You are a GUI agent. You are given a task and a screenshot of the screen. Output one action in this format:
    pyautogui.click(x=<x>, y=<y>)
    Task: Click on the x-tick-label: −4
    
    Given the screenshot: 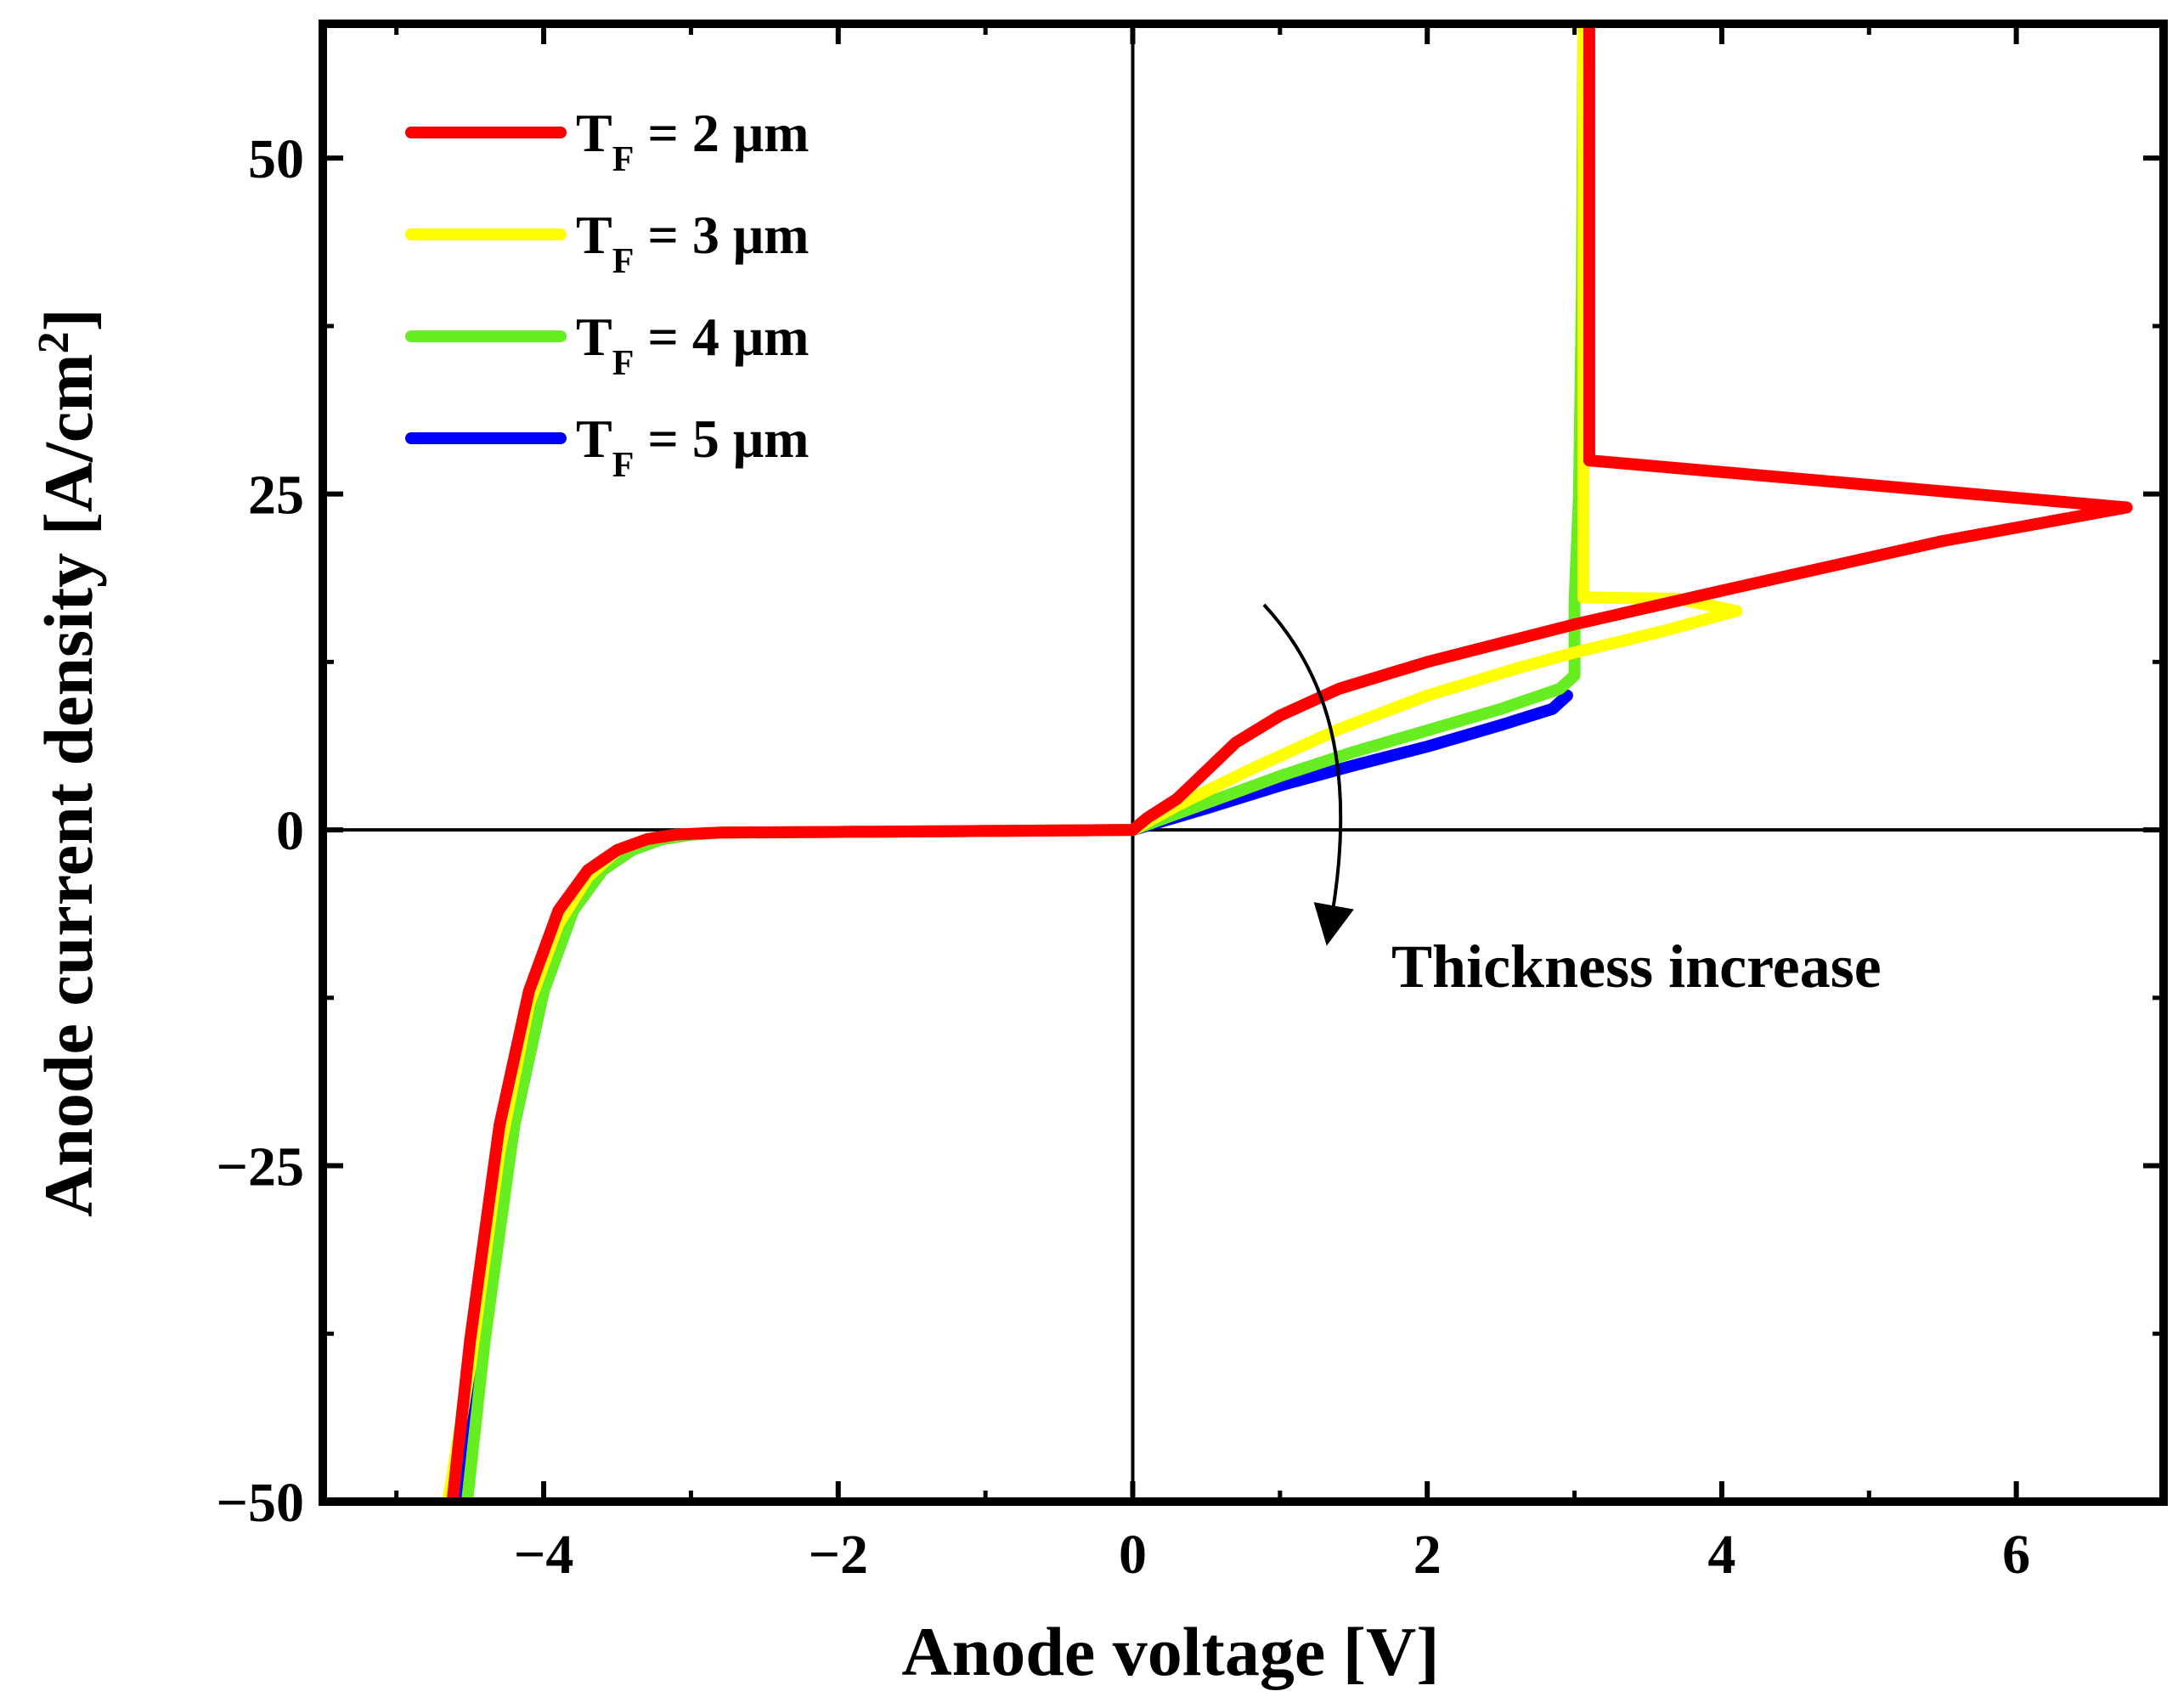 What is the action you would take?
    pyautogui.click(x=544, y=1555)
    